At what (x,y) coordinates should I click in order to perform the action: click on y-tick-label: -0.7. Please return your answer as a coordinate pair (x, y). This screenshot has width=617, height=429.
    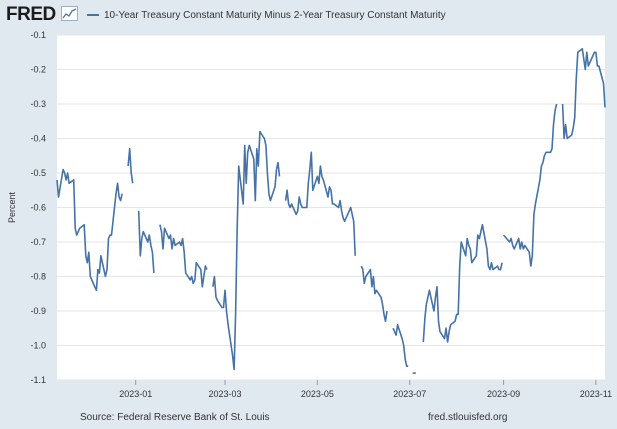
    Looking at the image, I should click on (38, 242).